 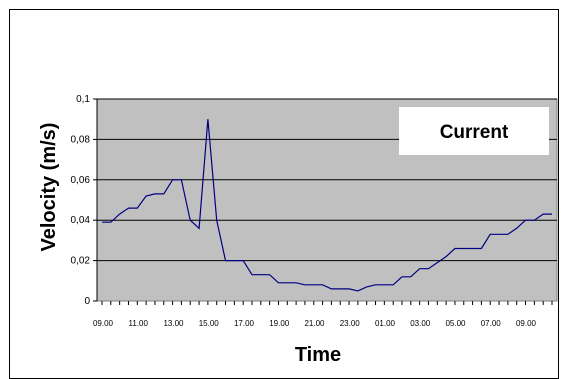 I want to click on x-tick-label: 07.00, so click(x=491, y=323).